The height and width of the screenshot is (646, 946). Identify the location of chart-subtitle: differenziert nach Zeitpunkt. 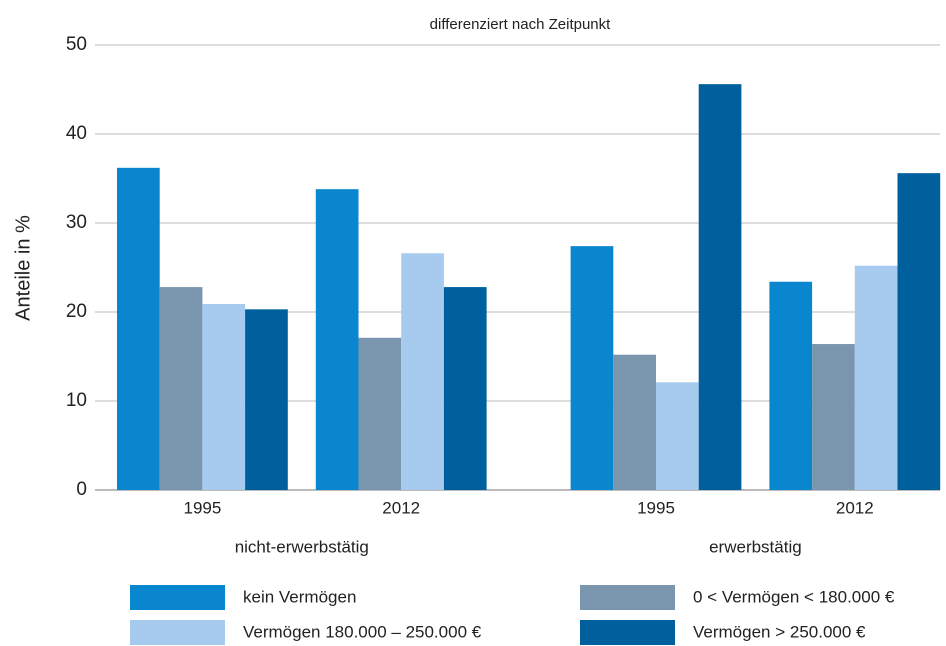
(520, 24).